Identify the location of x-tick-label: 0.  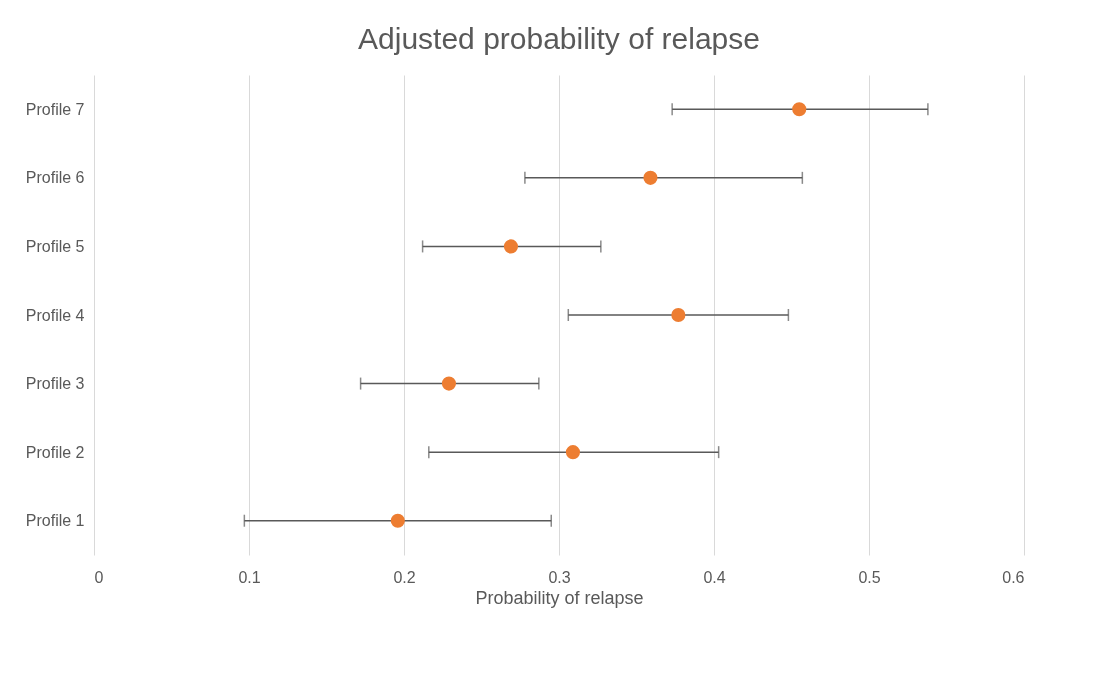
(99, 577).